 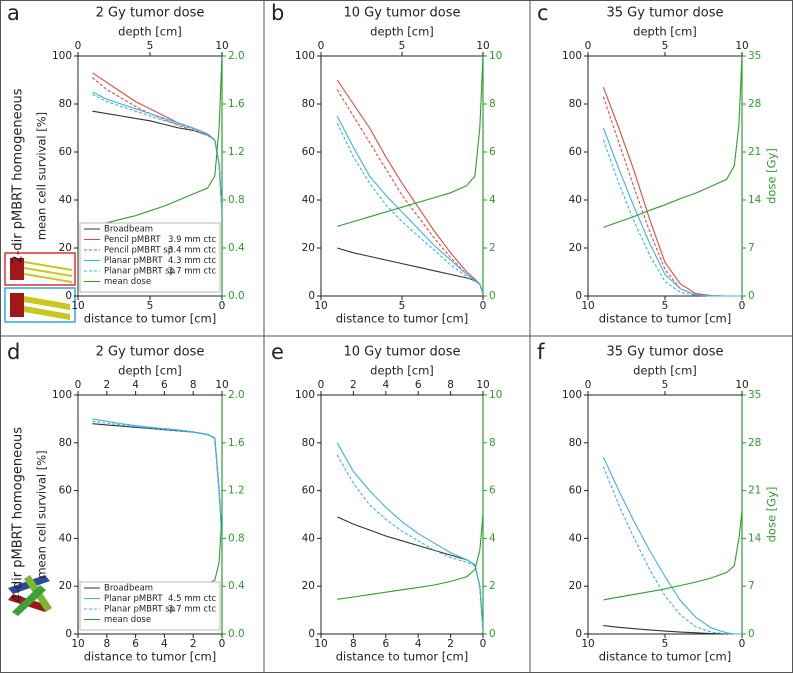 What do you see at coordinates (127, 282) in the screenshot?
I see `legend-label: mean dose` at bounding box center [127, 282].